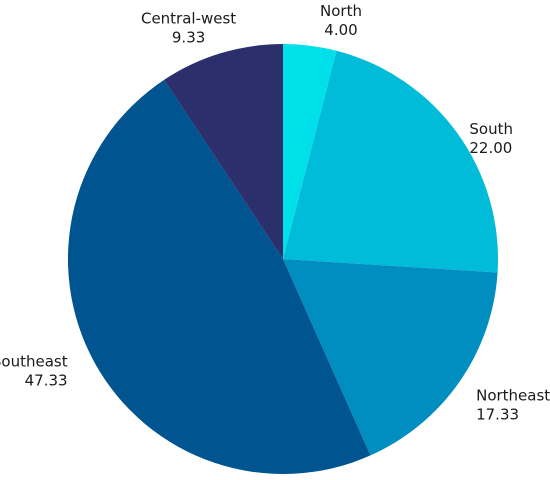 The image size is (550, 480). I want to click on slice-label-south: South 22.00, so click(491, 138).